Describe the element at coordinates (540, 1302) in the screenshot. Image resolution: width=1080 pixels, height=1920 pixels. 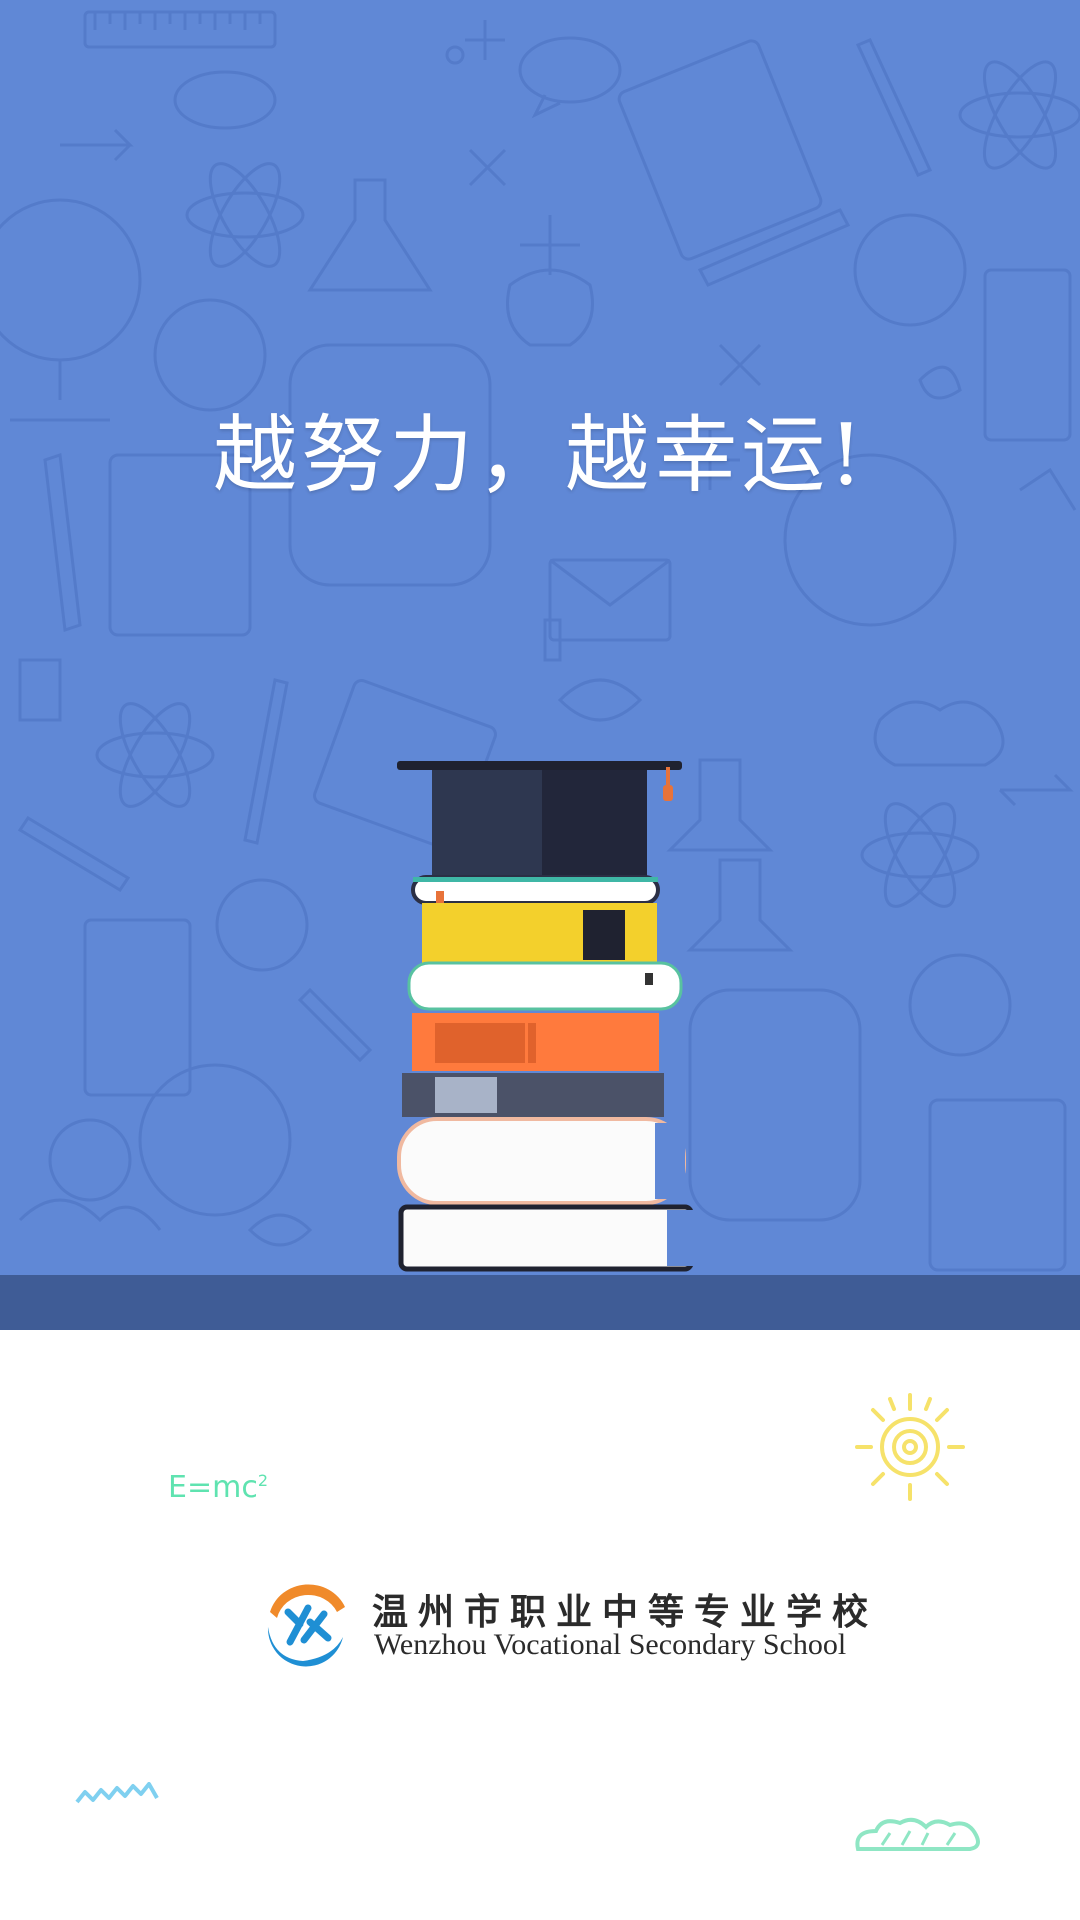
I see `ground-strip` at that location.